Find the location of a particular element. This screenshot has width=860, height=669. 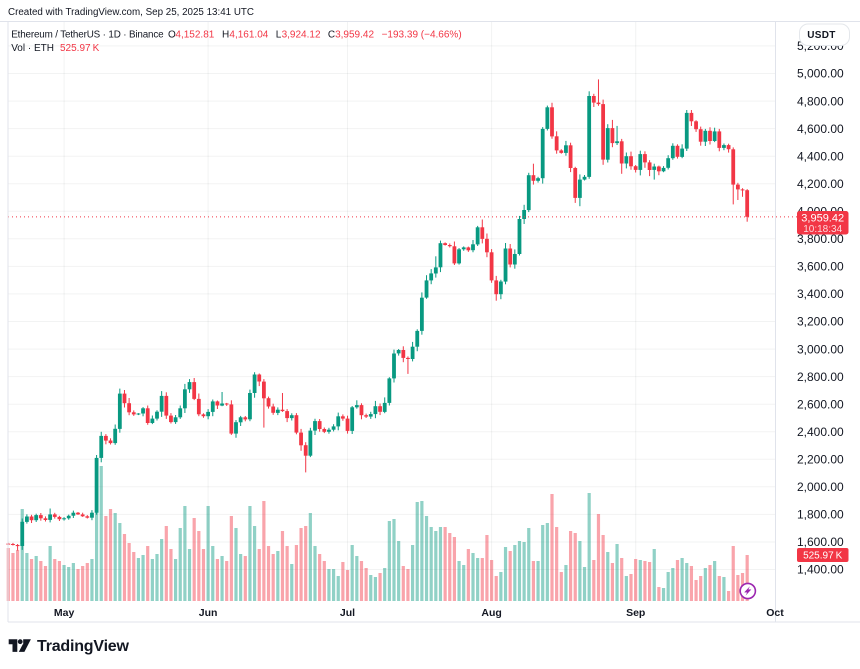

svg-text: L is located at coordinates (279, 35).